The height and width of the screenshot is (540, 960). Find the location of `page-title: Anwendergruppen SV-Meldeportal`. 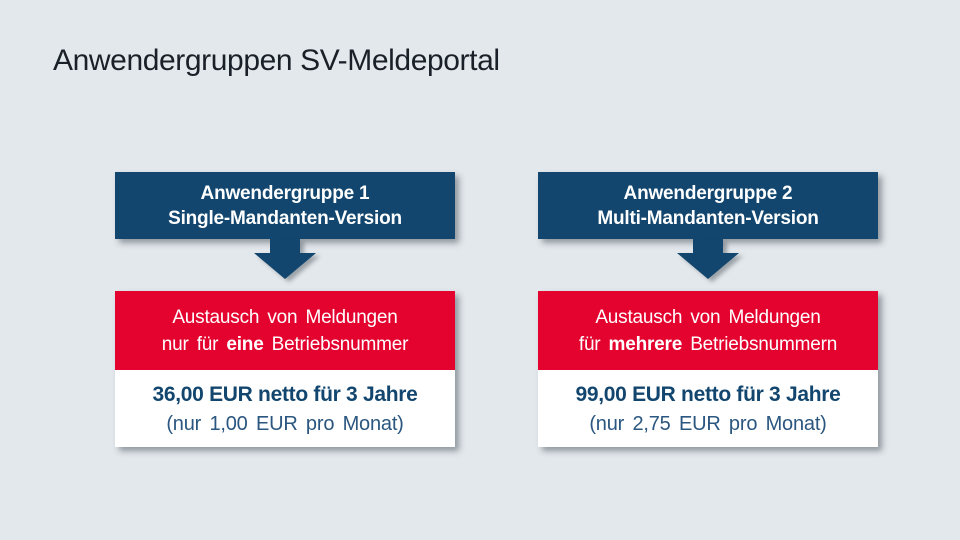

page-title: Anwendergruppen SV-Meldeportal is located at coordinates (276, 60).